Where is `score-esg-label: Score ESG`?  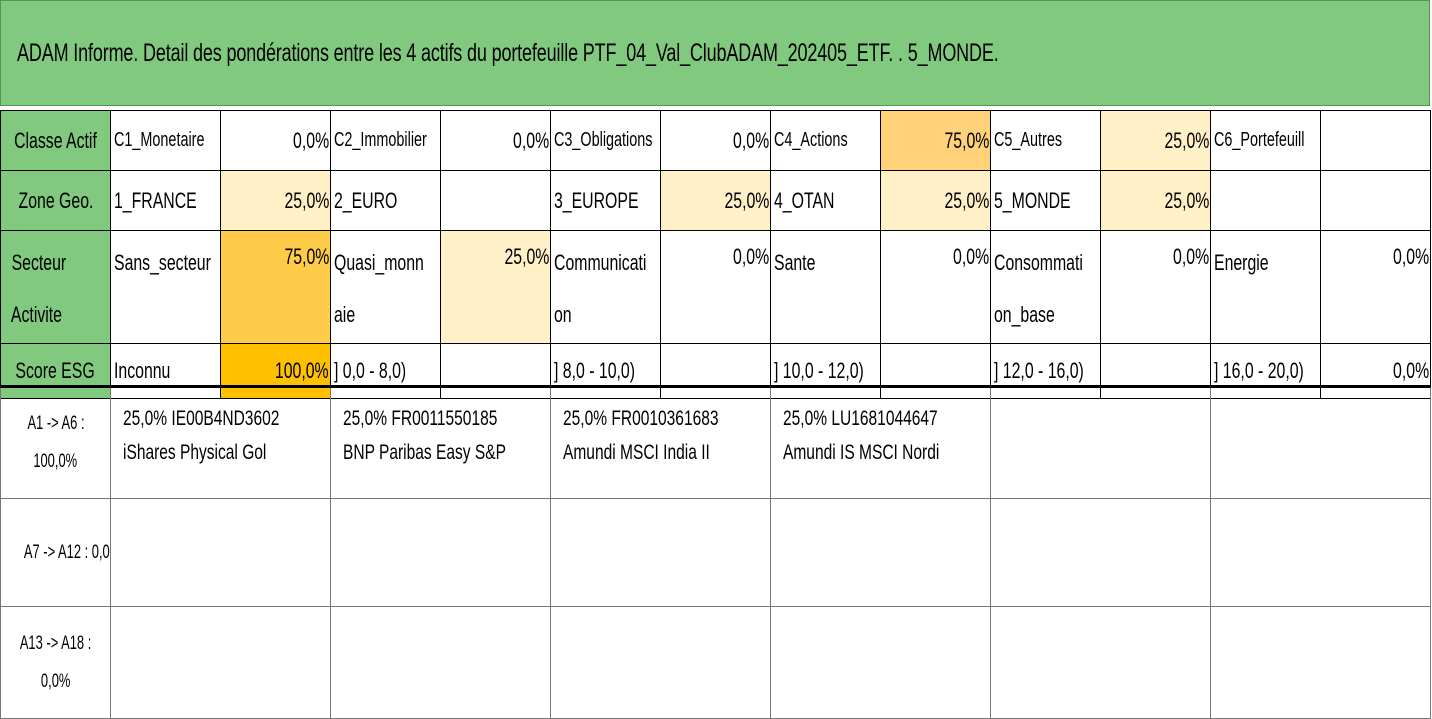 score-esg-label: Score ESG is located at coordinates (55, 370).